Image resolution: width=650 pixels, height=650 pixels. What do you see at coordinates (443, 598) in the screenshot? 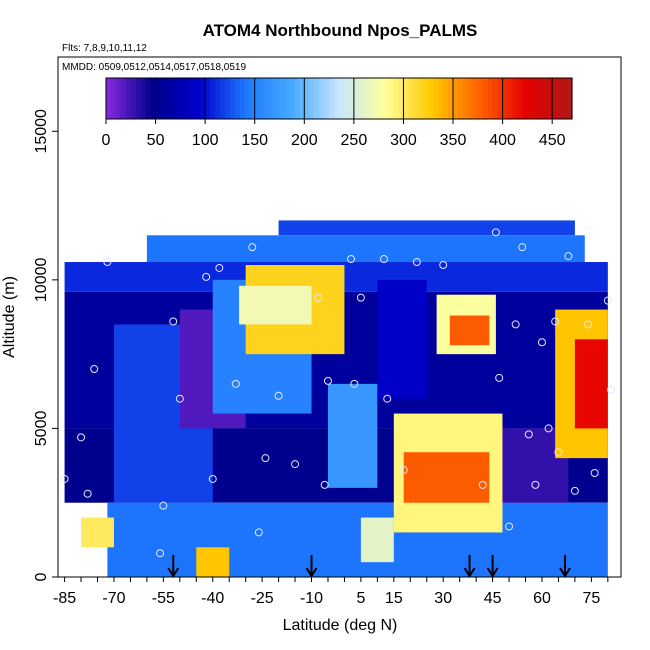
I see `x-tick-label: 30` at bounding box center [443, 598].